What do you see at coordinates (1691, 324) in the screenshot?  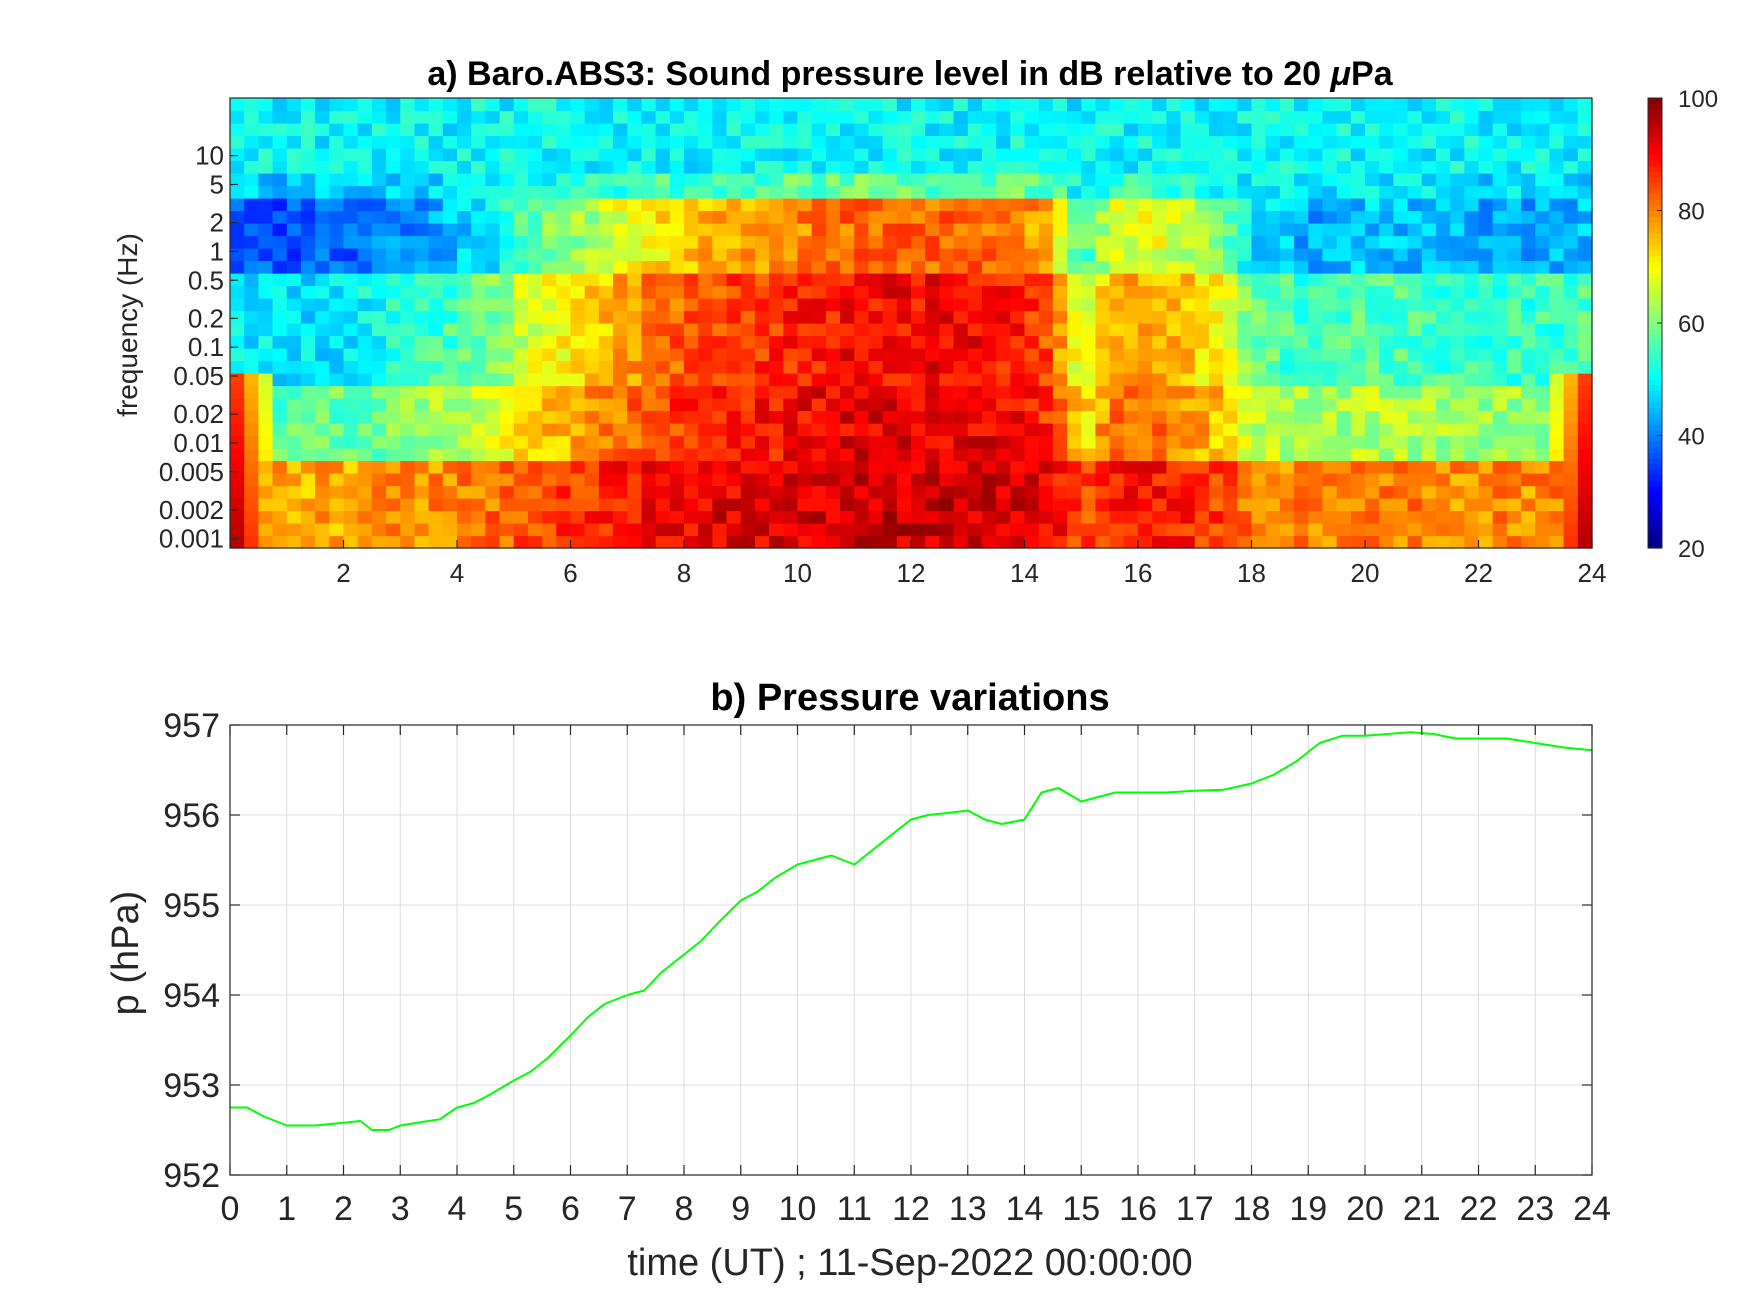 I see `colorbar-tick-label: 60` at bounding box center [1691, 324].